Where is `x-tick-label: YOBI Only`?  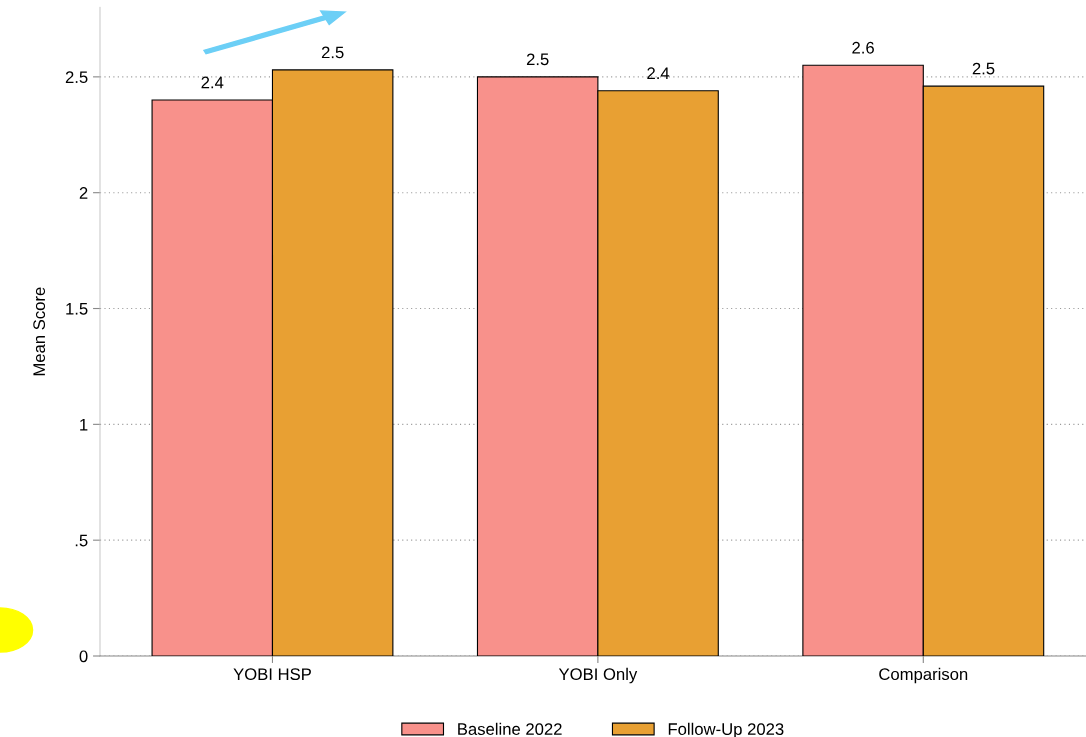
x-tick-label: YOBI Only is located at coordinates (598, 675).